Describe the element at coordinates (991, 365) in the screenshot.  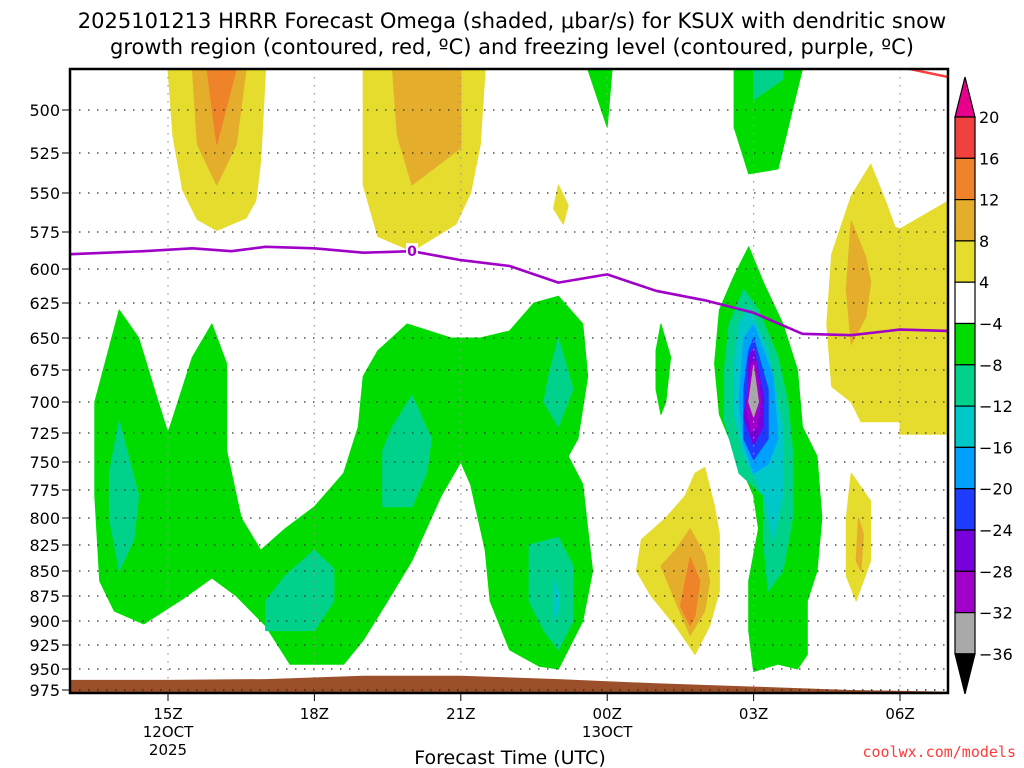
I see `colorbar-label-6: −8` at that location.